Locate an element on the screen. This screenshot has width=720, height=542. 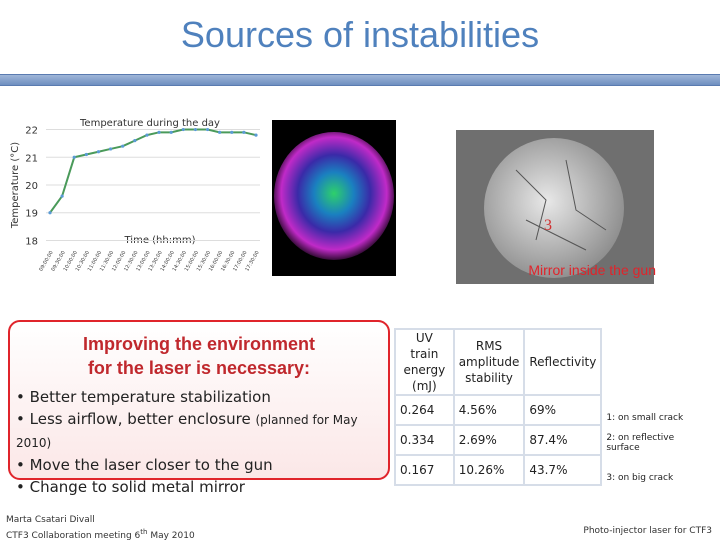
cell: 43.7% is located at coordinates (563, 470).